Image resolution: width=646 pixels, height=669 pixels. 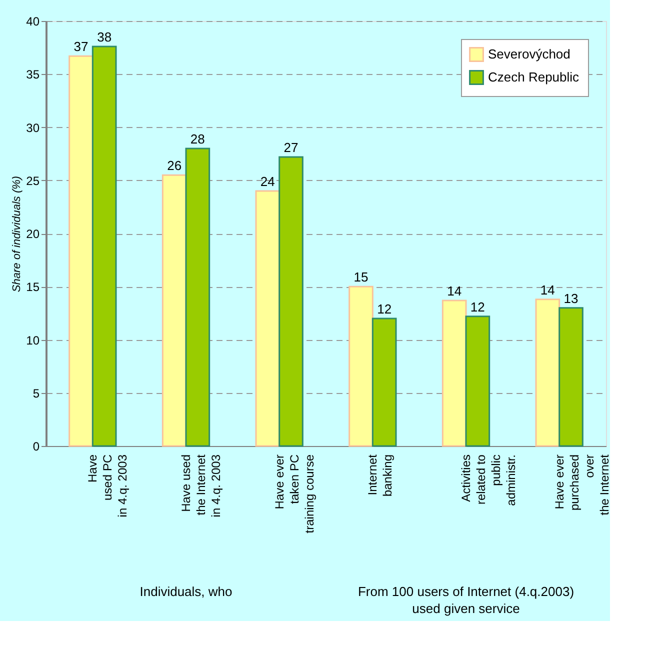 I want to click on y-tick-label: 10, so click(x=33, y=340).